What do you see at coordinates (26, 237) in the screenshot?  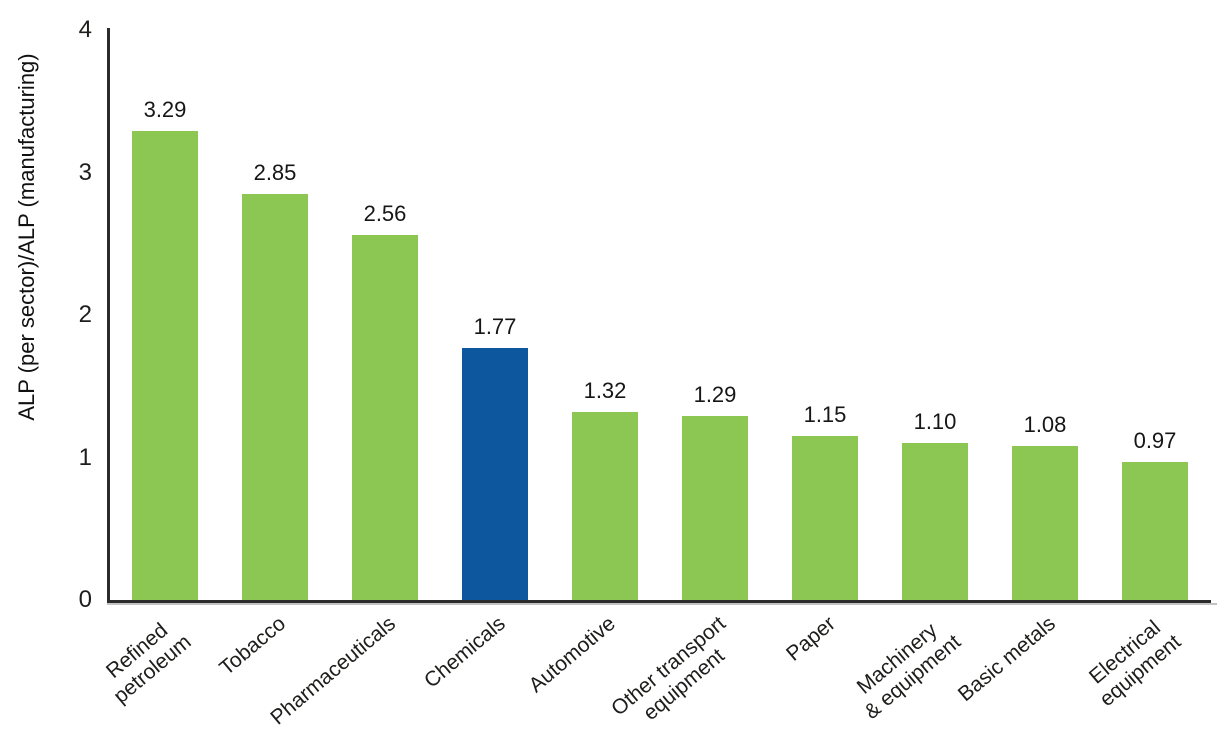 I see `y-axis-title: ALP (per sector)/ALP (manufacturing)` at bounding box center [26, 237].